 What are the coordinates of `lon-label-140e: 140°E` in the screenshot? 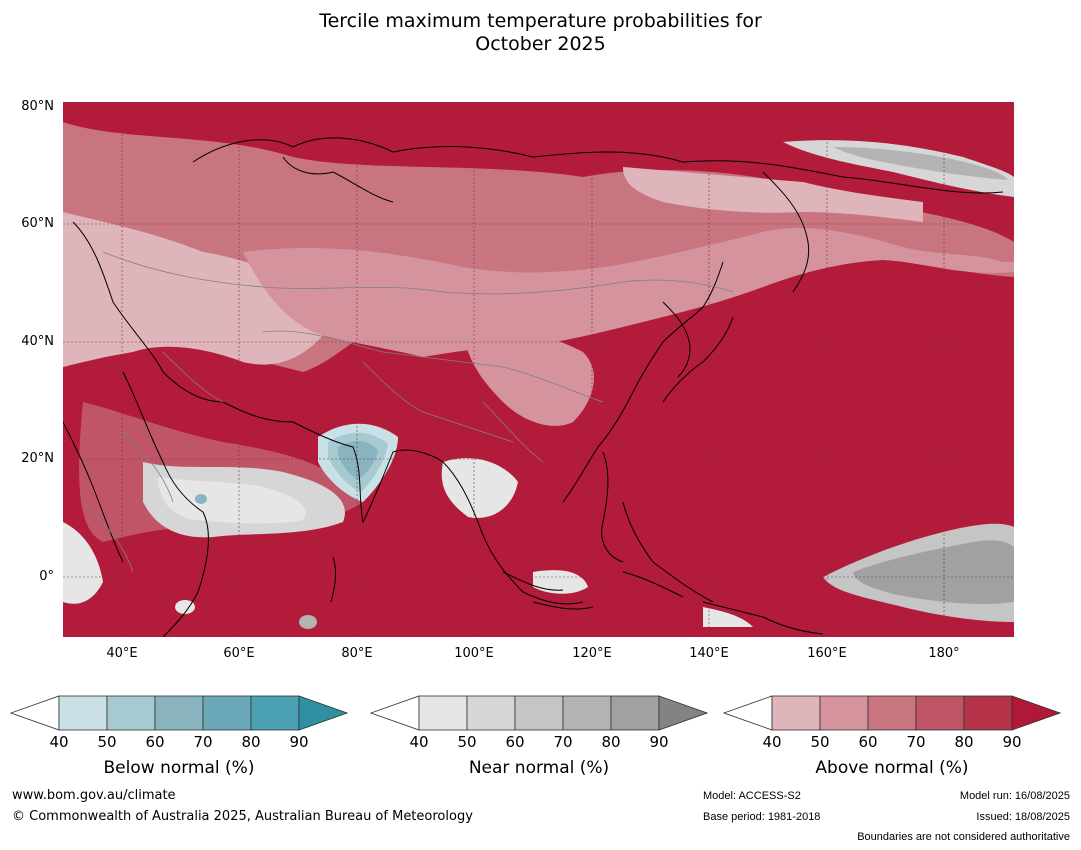 It's located at (709, 653).